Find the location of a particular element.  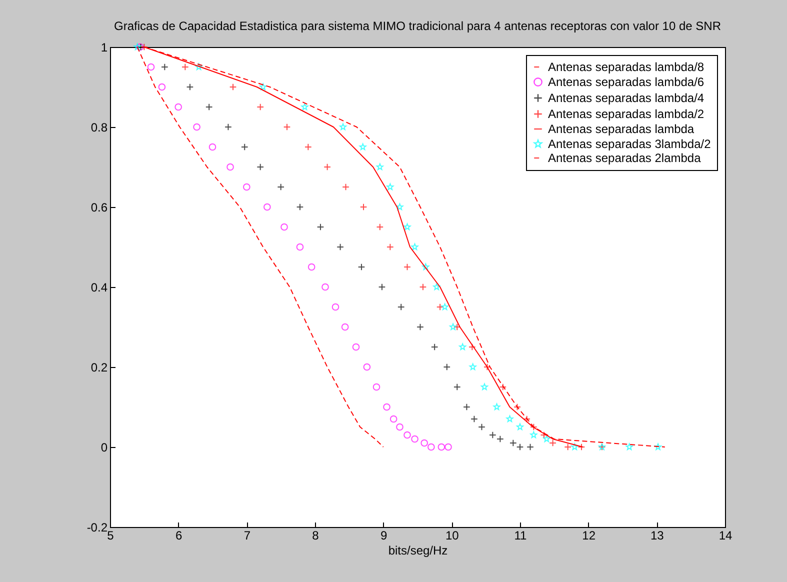

legend-label: Antenas separadas lambda is located at coordinates (621, 129).